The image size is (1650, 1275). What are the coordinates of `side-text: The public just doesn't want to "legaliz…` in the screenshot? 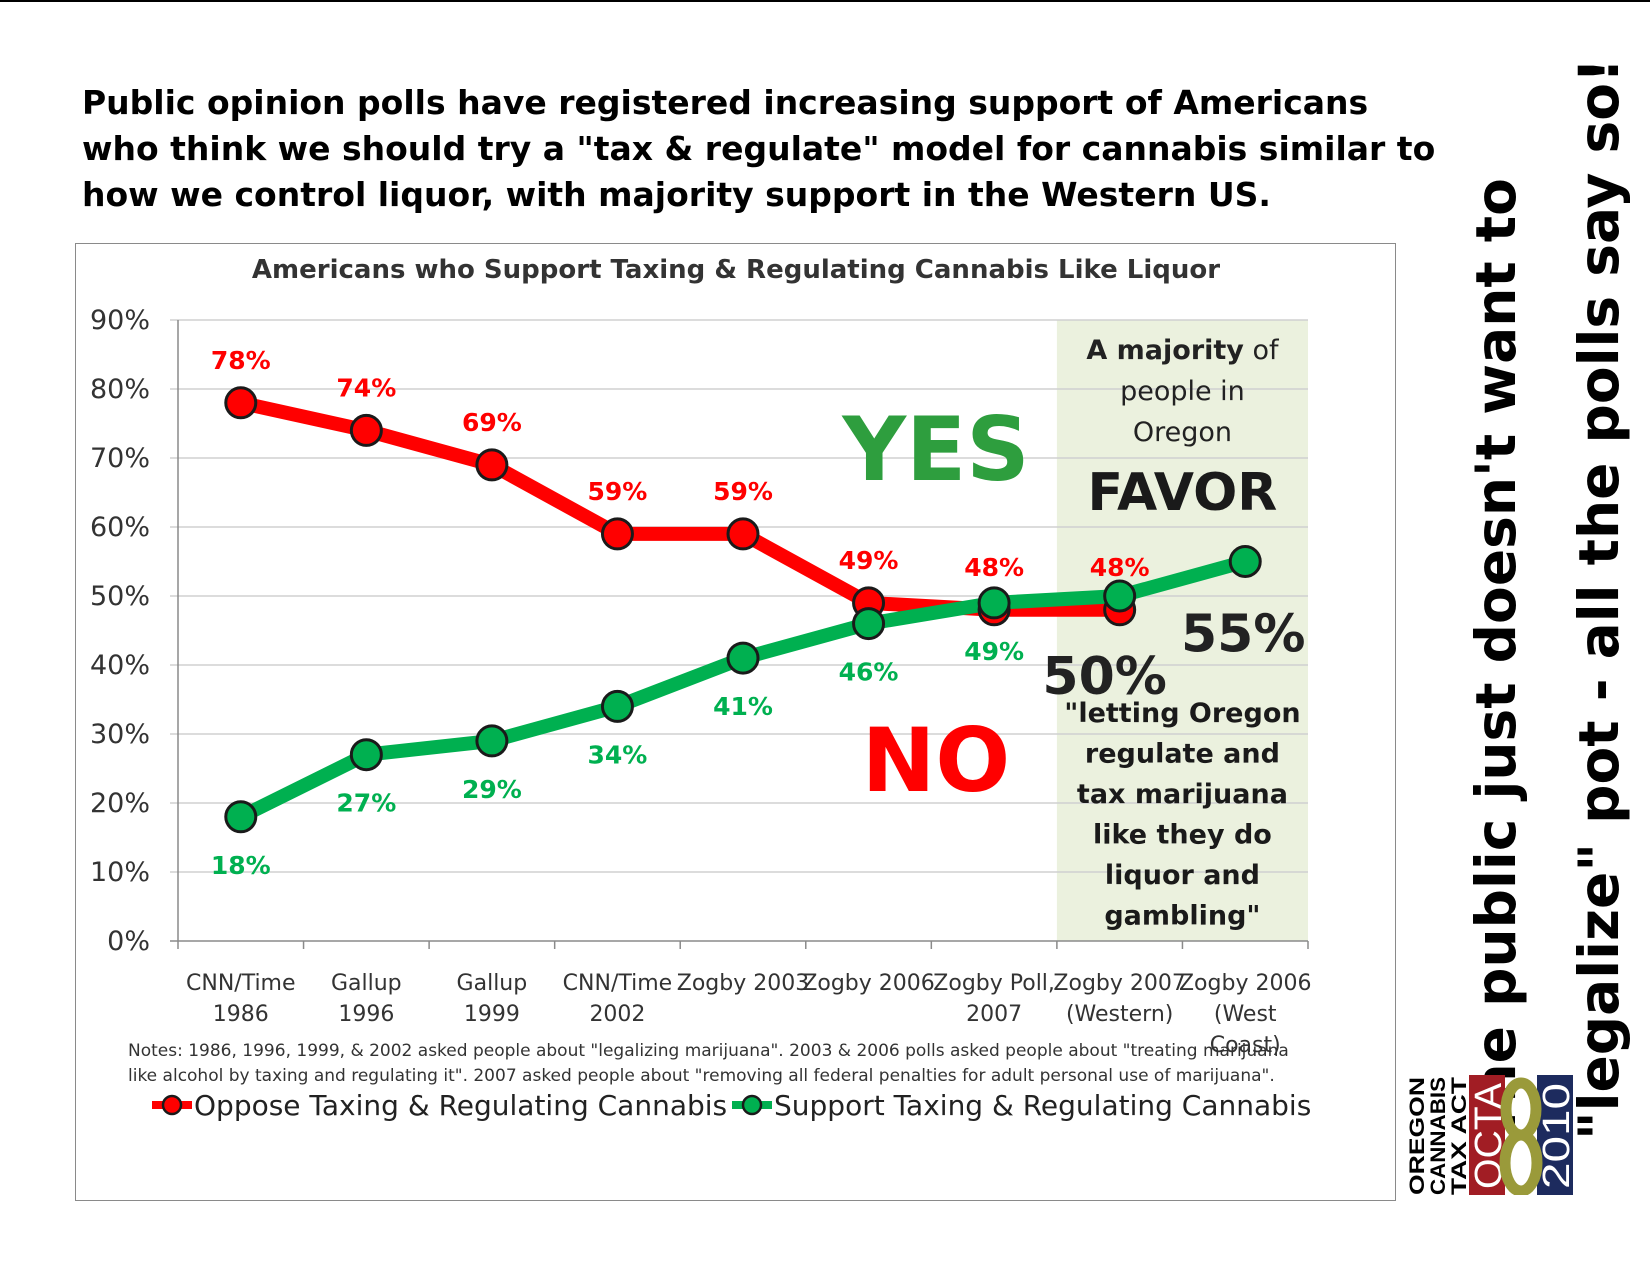 It's located at (1547, 598).